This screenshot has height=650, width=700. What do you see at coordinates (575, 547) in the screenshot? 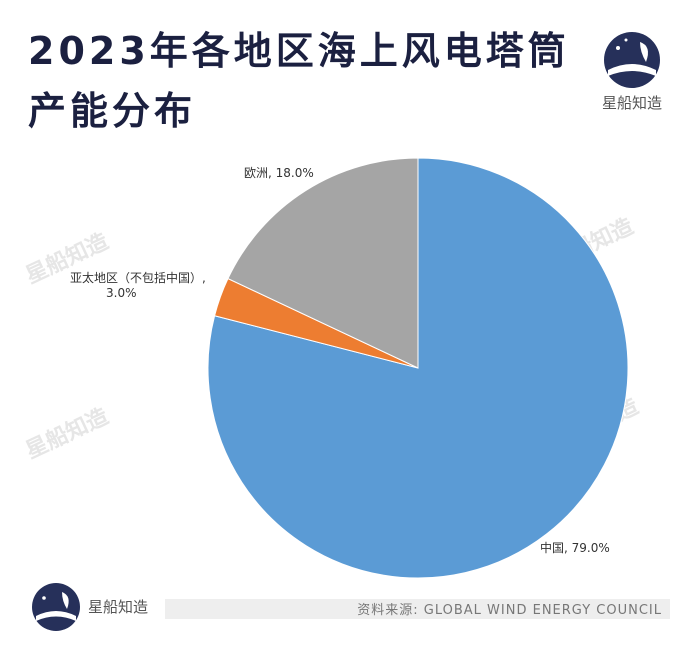
I see `data-label: 中国, 79.0%` at bounding box center [575, 547].